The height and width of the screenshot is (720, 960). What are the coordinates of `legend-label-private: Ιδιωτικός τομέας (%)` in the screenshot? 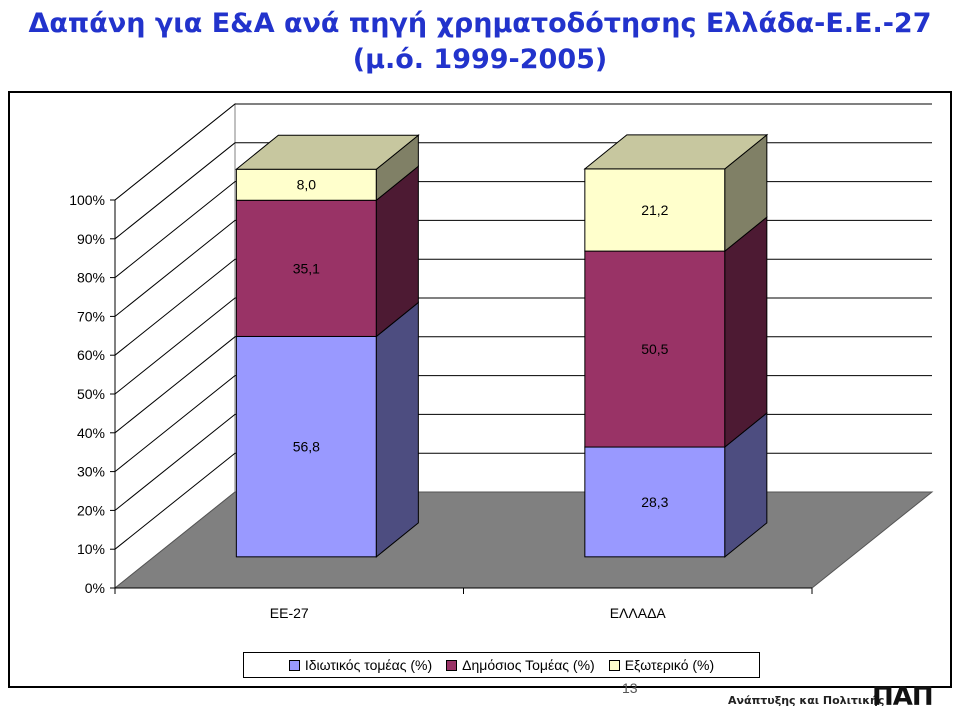 It's located at (368, 665).